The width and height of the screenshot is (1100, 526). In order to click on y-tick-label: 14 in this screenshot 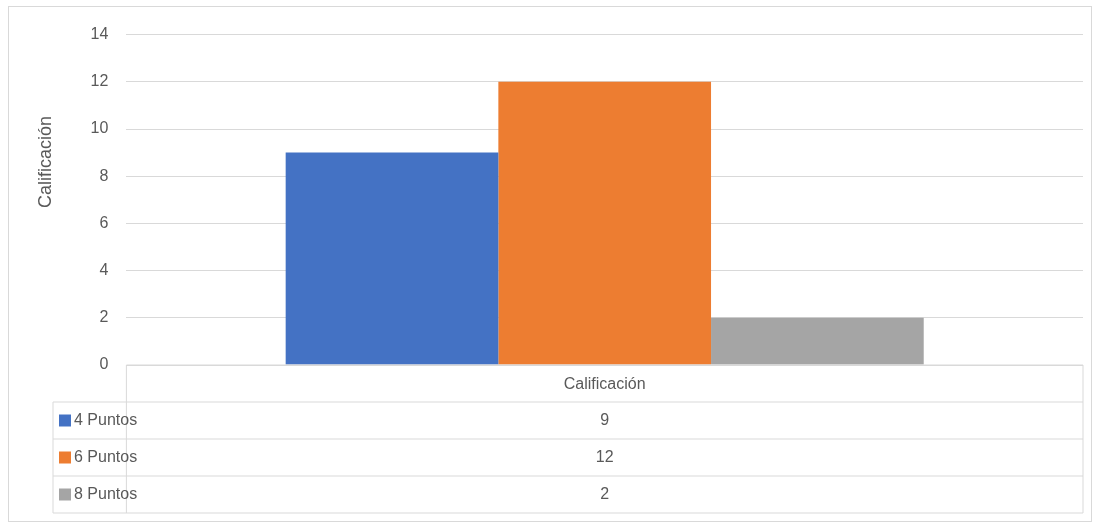, I will do `click(99, 34)`.